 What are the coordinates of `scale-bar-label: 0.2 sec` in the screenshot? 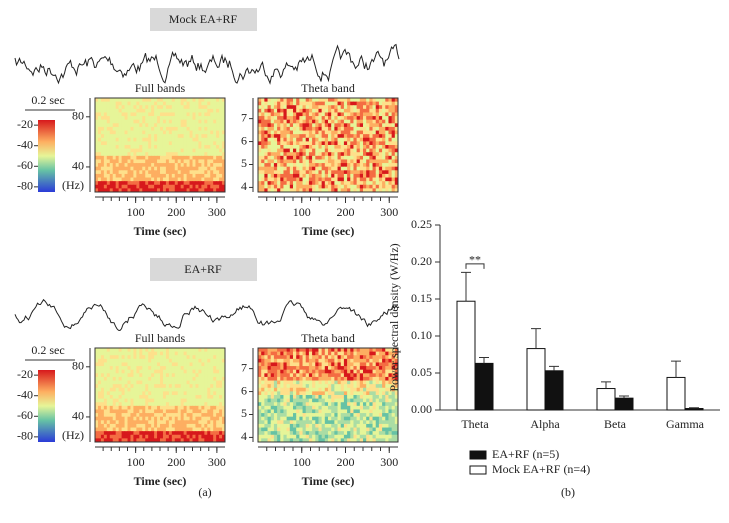 It's located at (47, 100).